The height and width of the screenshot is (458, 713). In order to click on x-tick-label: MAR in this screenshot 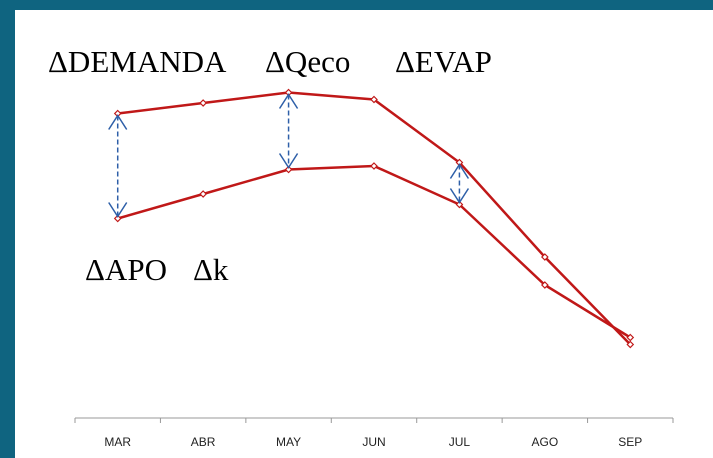, I will do `click(117, 442)`.